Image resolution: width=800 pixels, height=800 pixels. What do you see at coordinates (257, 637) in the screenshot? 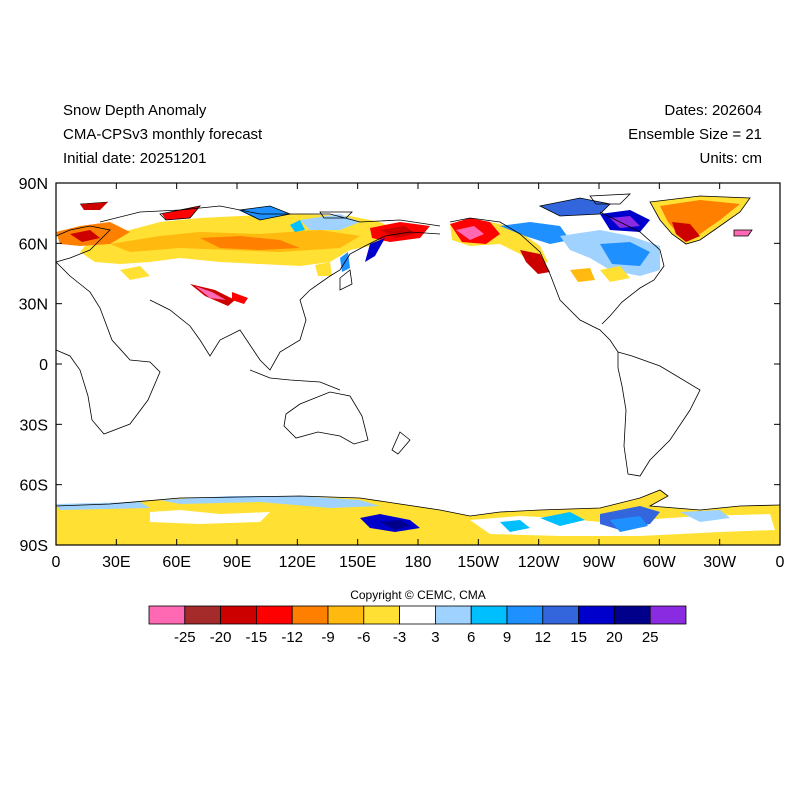
I see `legend-label: -15` at bounding box center [257, 637].